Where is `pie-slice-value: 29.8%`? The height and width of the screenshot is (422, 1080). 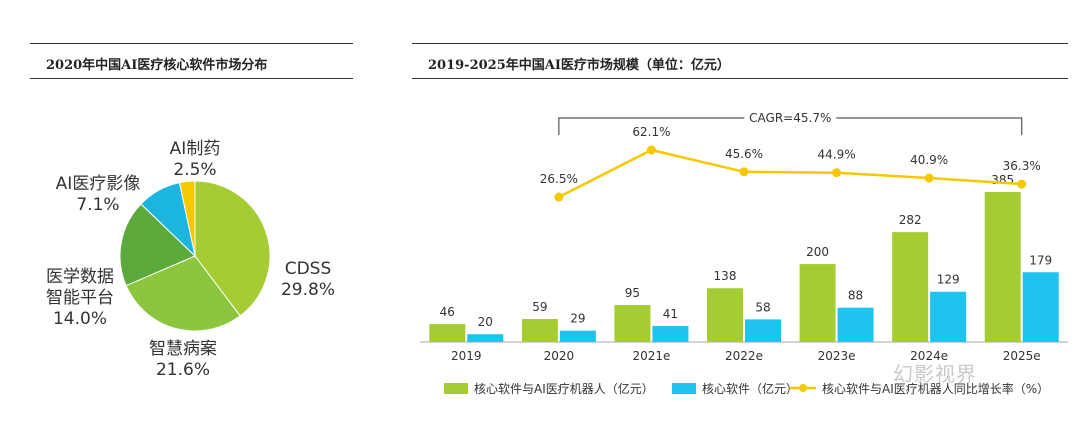 pie-slice-value: 29.8% is located at coordinates (308, 290).